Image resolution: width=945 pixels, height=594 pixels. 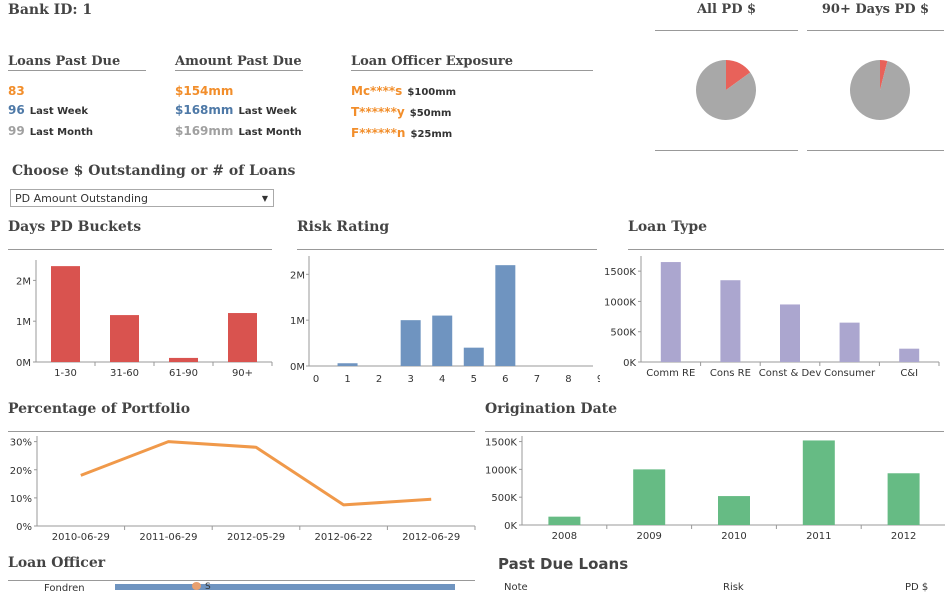 What do you see at coordinates (50, 10) in the screenshot?
I see `bank-id: Bank ID: 1` at bounding box center [50, 10].